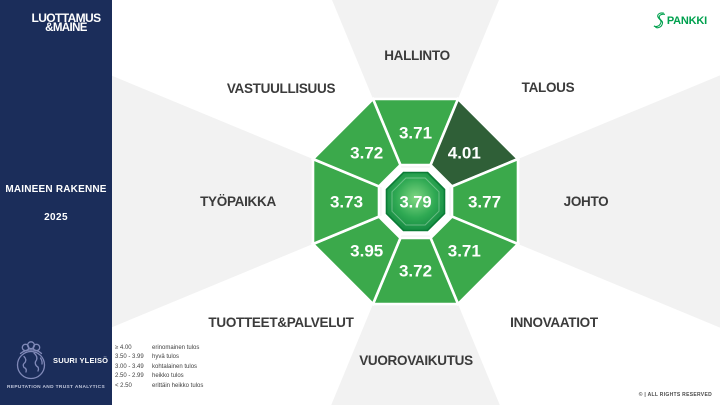 This screenshot has width=720, height=405. Describe the element at coordinates (586, 201) in the screenshot. I see `dimension-label-johto: JOHTO` at that location.